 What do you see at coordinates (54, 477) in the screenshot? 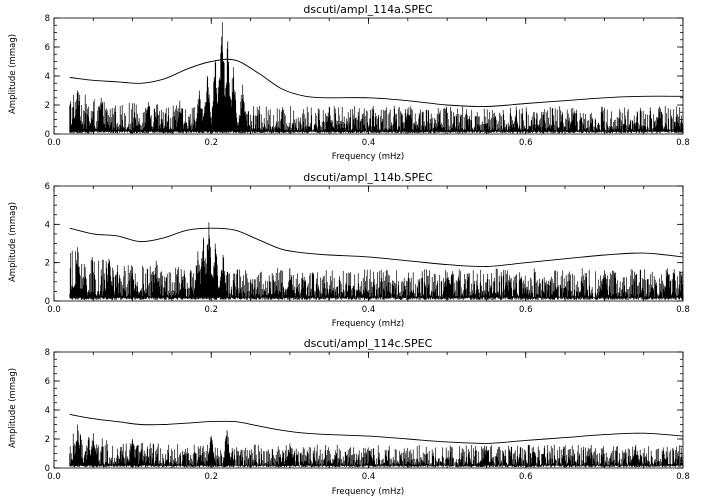
I see `panel-c-x-tick-label: 0.0` at bounding box center [54, 477].